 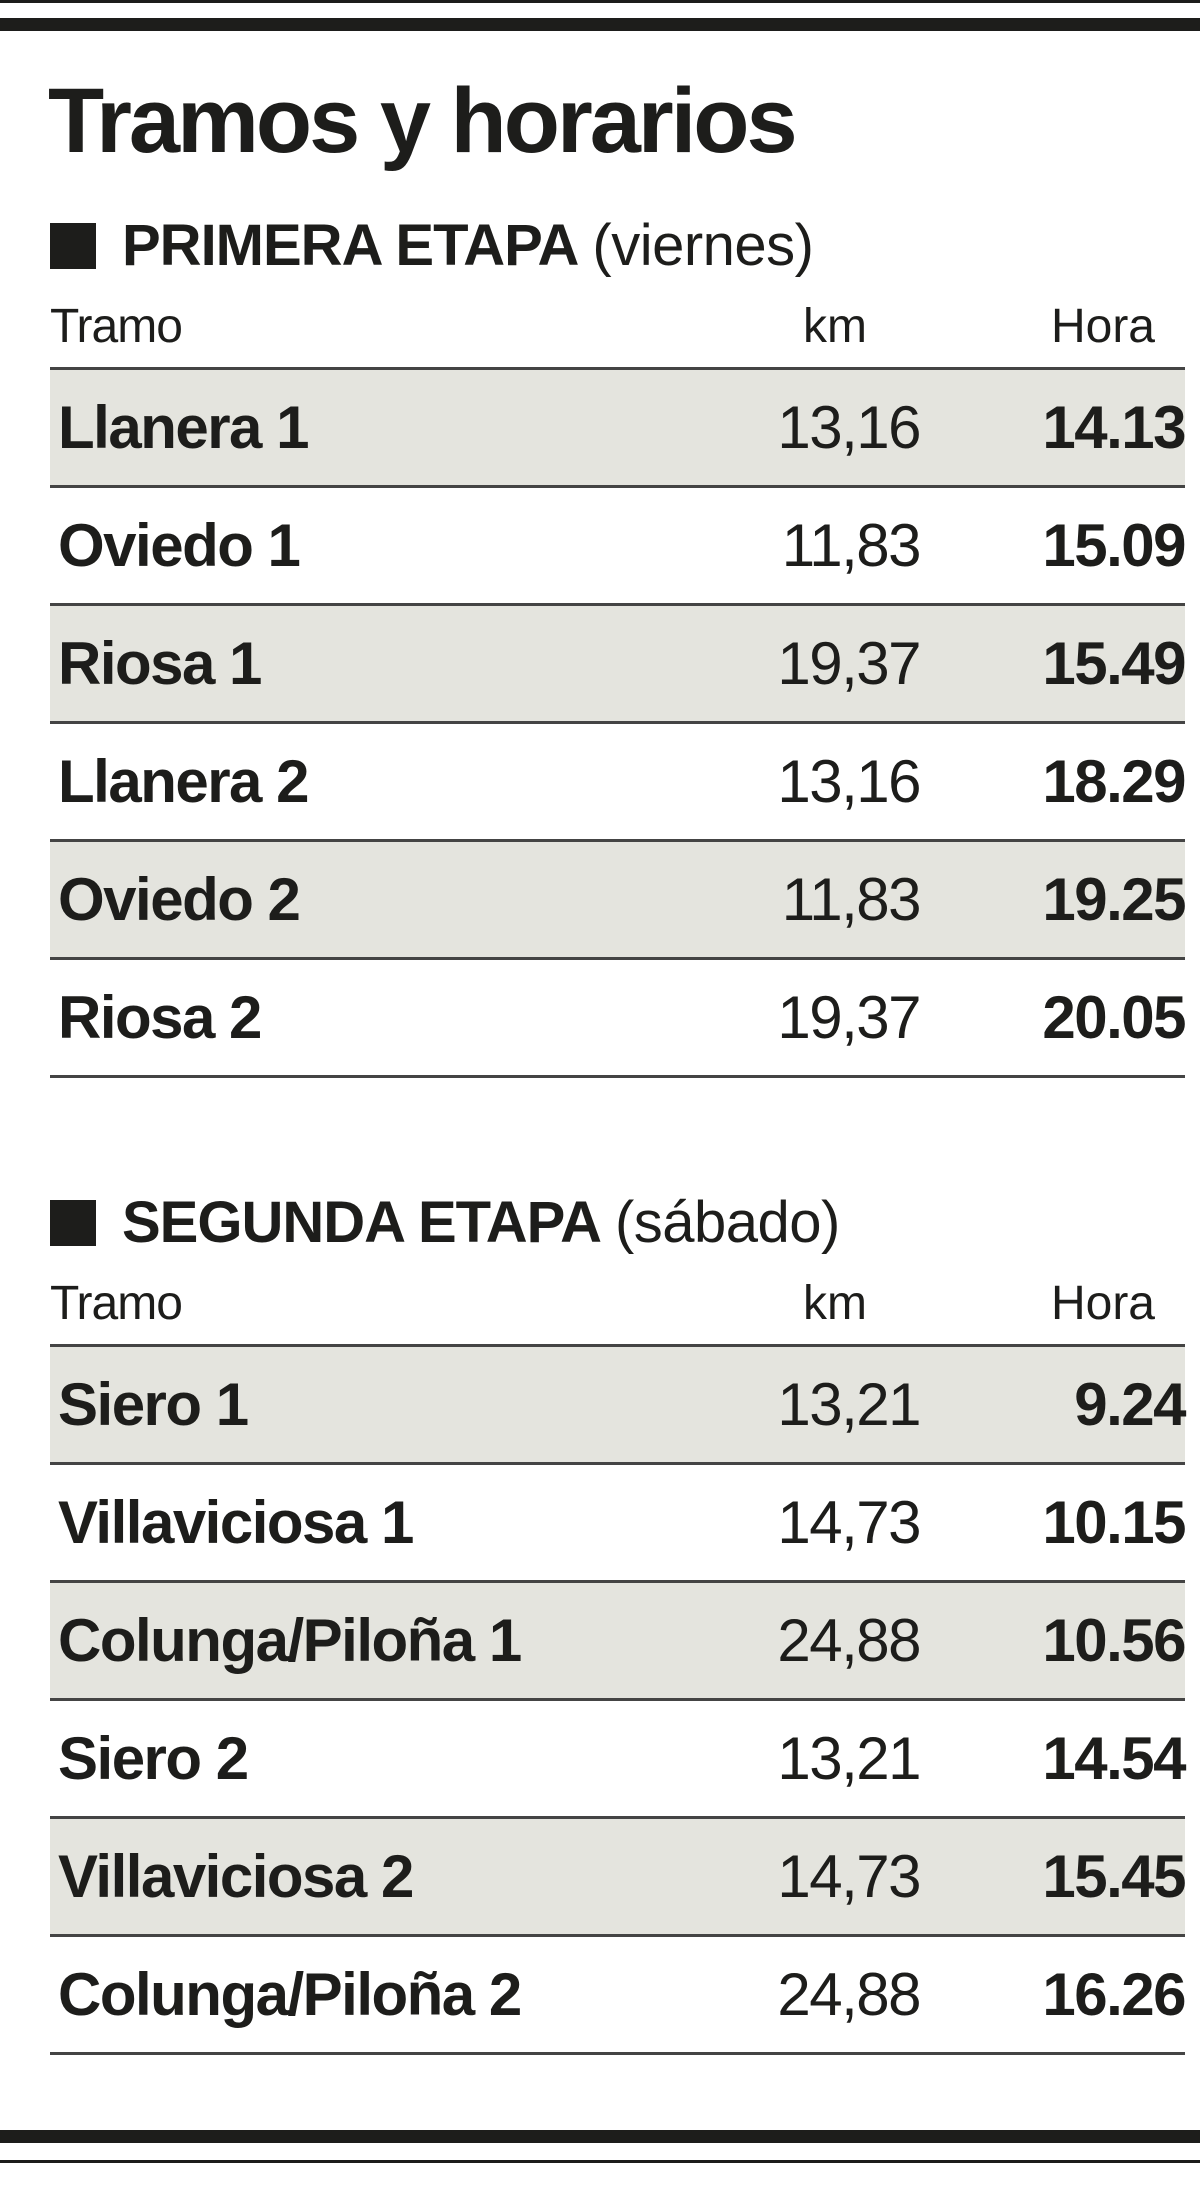 I want to click on top-thin-rule, so click(x=600, y=1).